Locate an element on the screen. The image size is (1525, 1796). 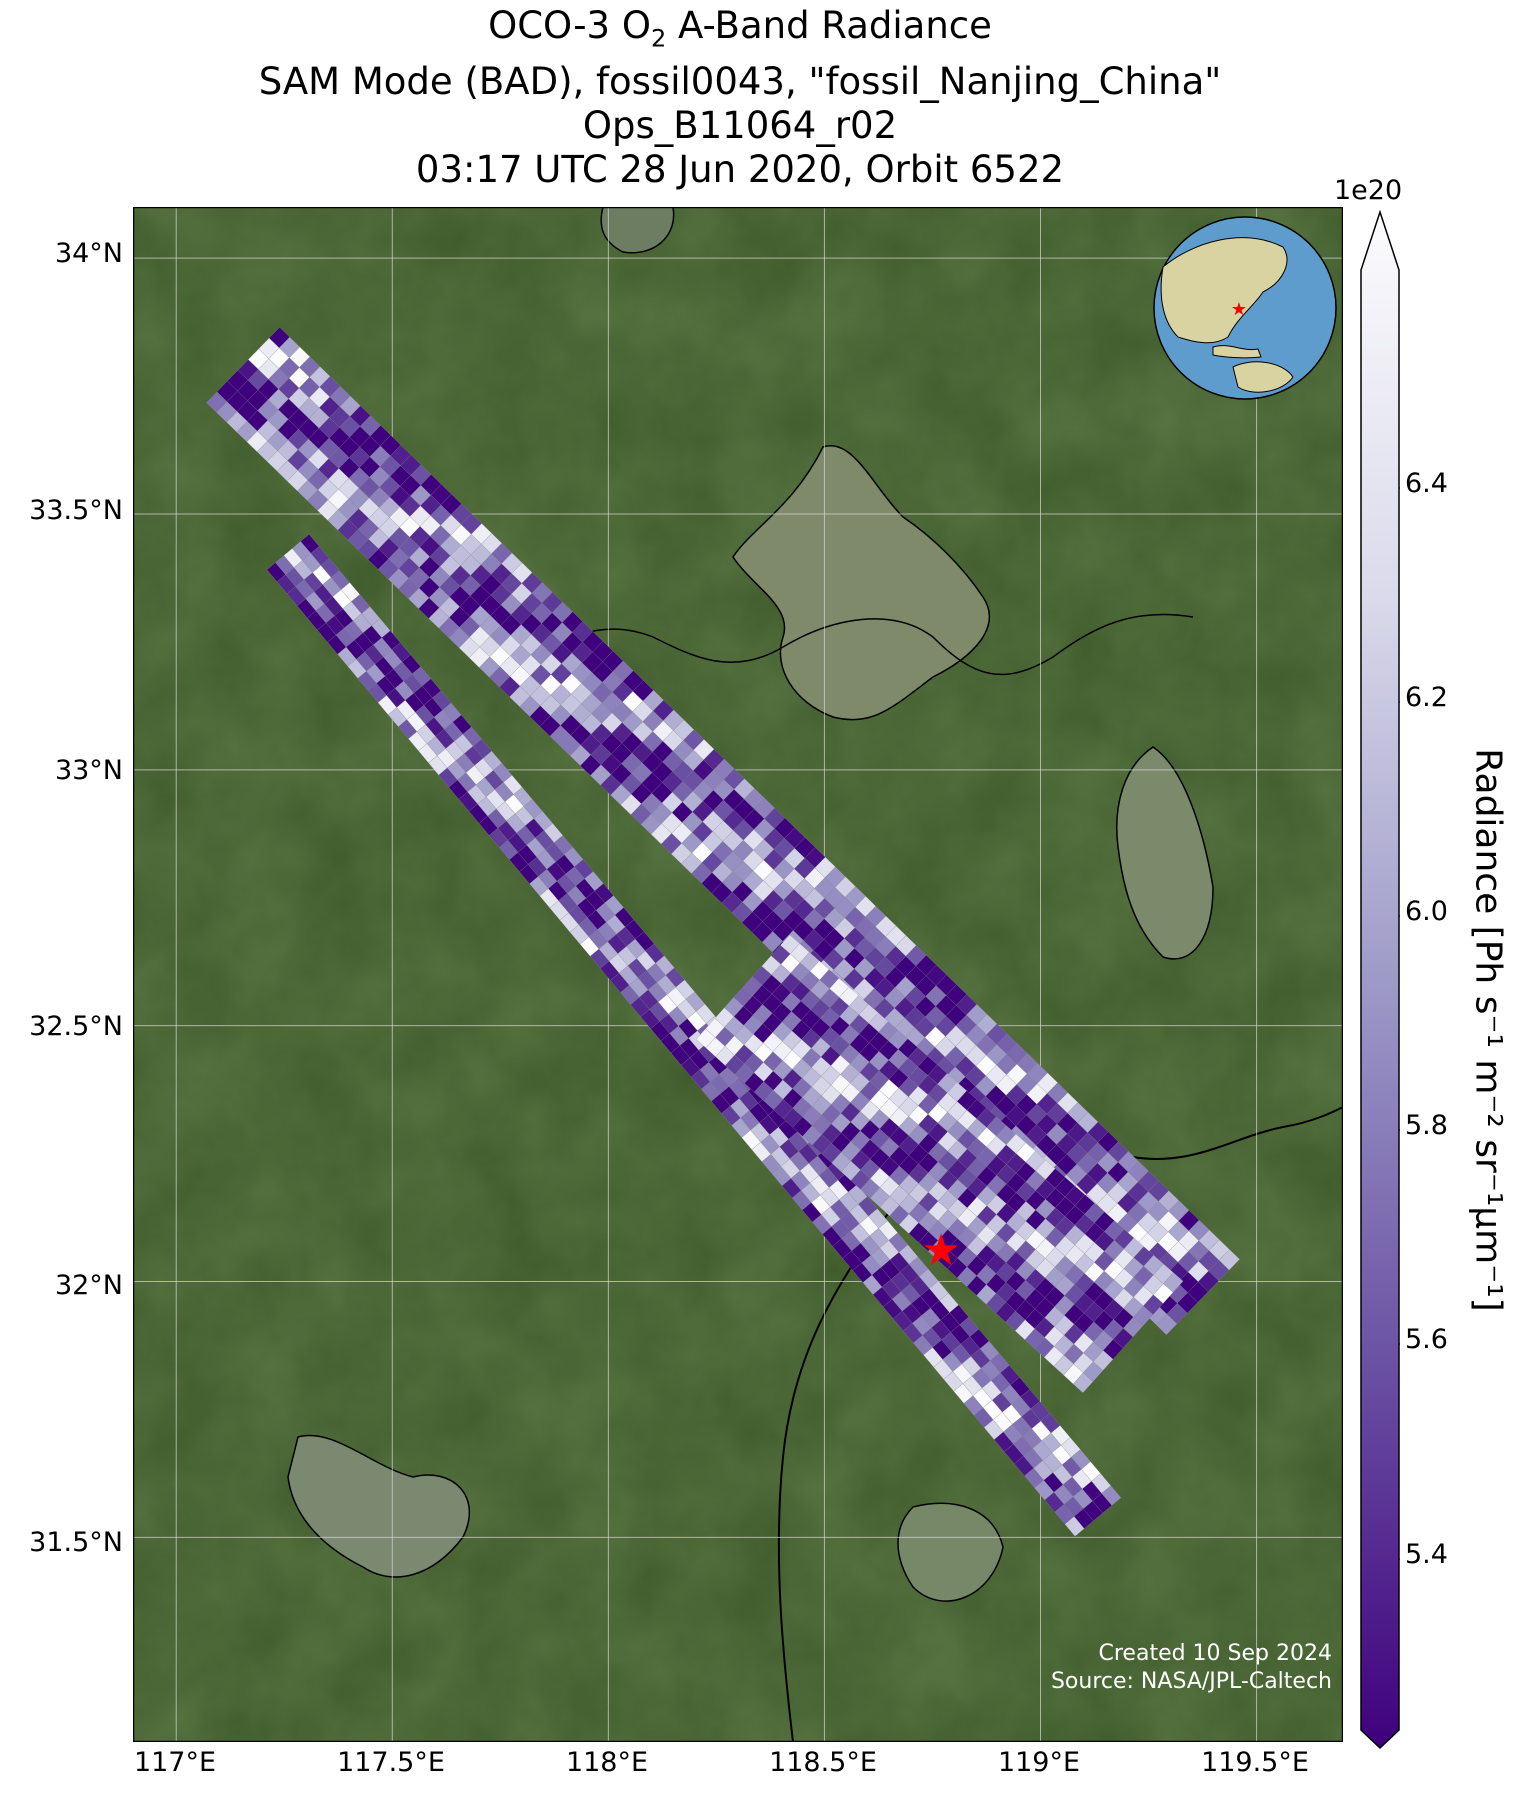
lat-label-33: 33°N is located at coordinates (88, 770).